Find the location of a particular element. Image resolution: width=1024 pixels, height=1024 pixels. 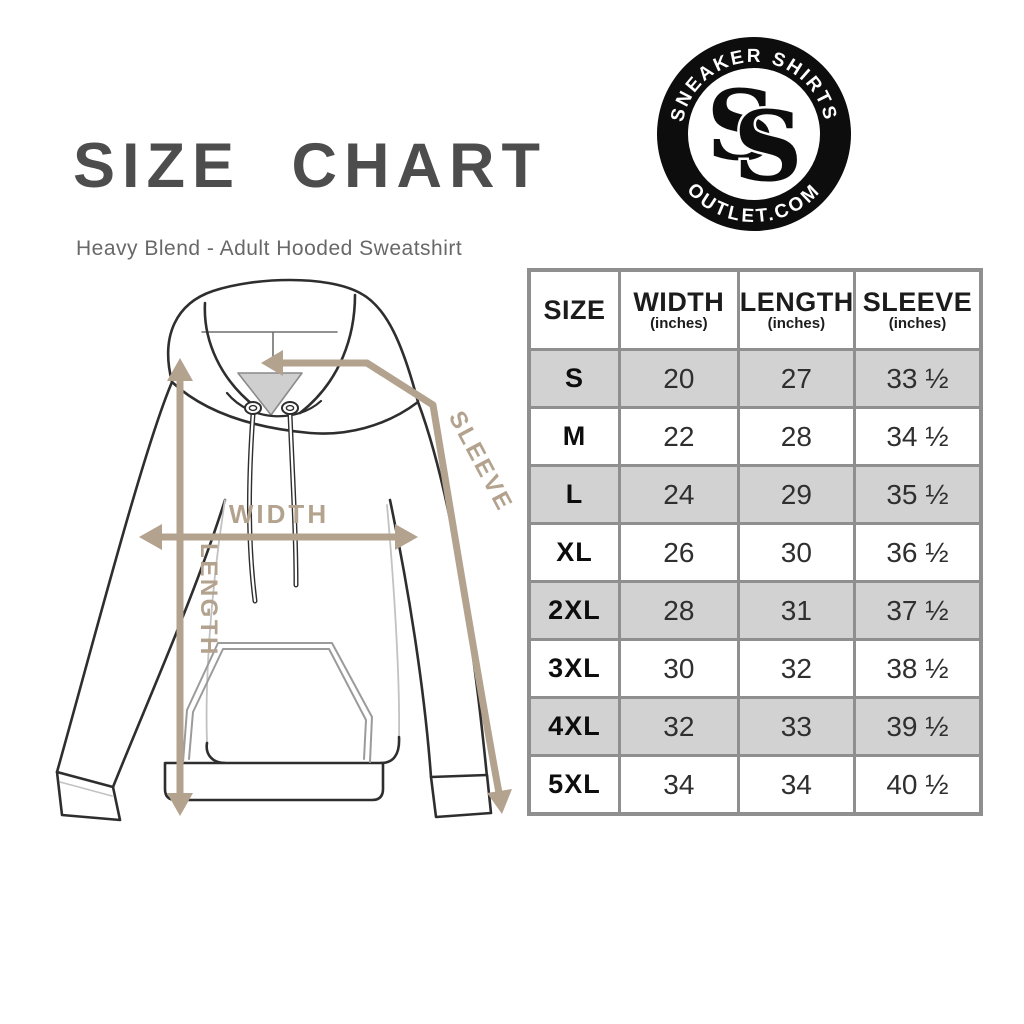

cell-size: 2XL is located at coordinates (574, 610).